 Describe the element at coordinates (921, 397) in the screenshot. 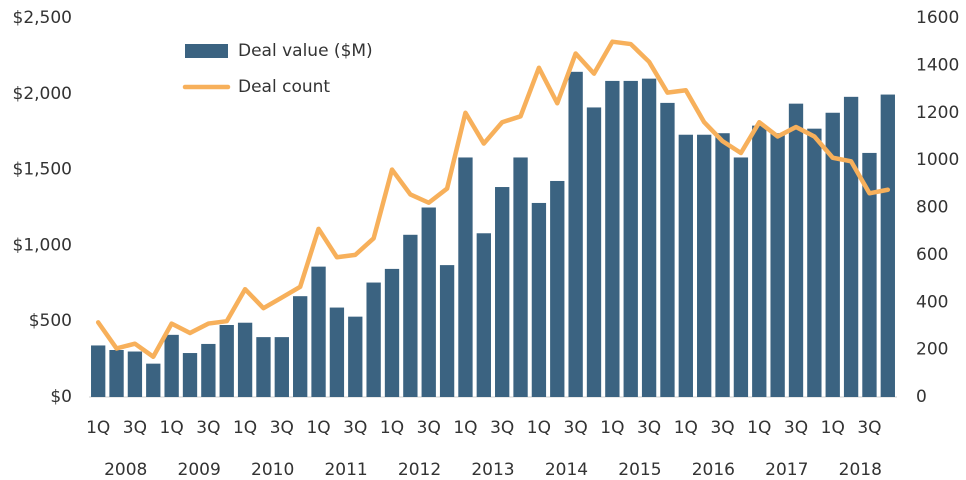

I see `y2-tick-label: 0` at that location.